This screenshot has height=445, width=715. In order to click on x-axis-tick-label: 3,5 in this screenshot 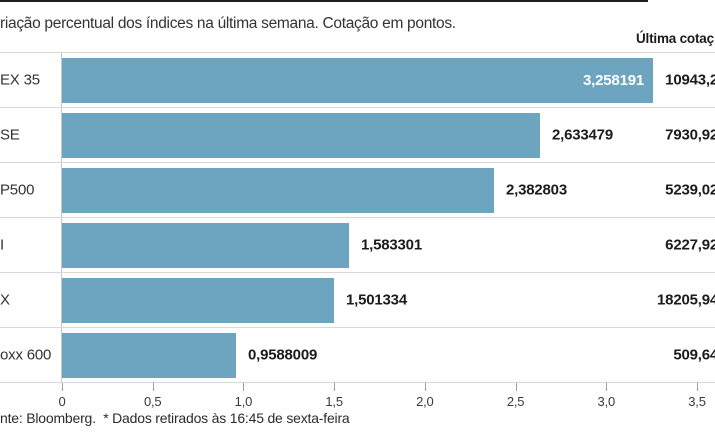, I will do `click(697, 401)`.